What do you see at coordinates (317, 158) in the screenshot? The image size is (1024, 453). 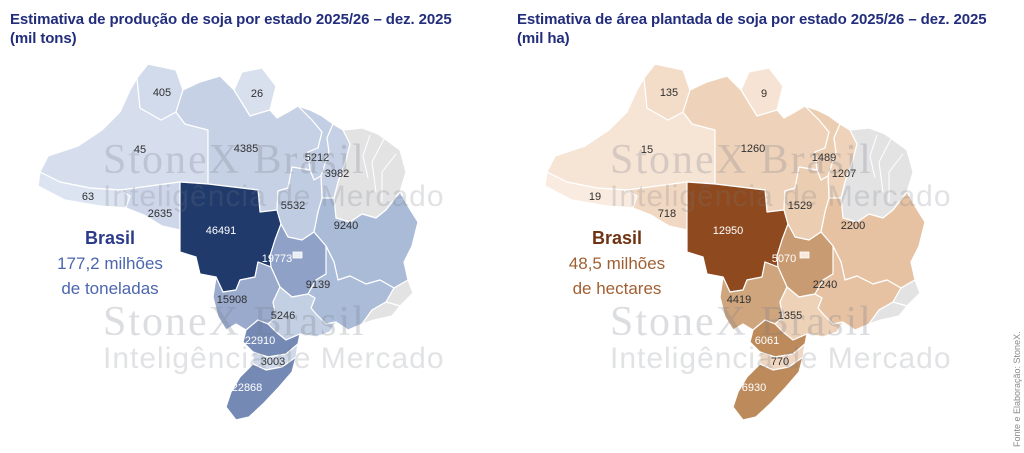 I see `state-value-label-ma: 5212` at bounding box center [317, 158].